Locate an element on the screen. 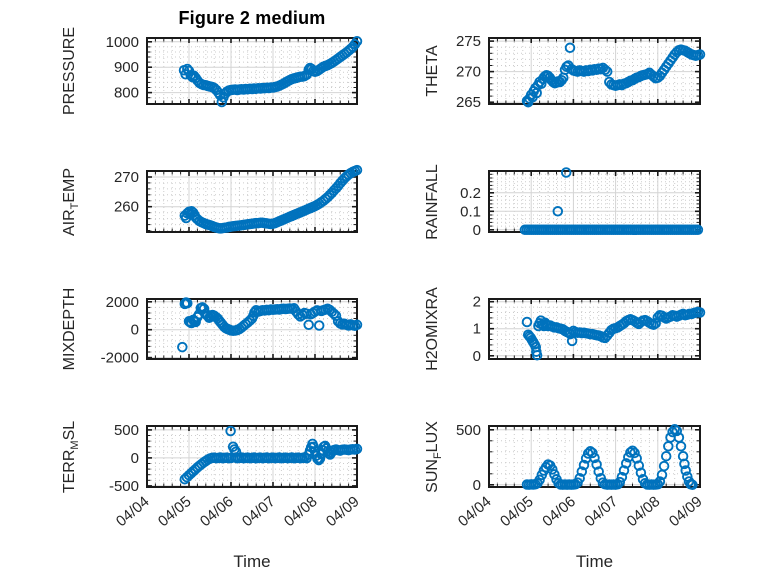 The height and width of the screenshot is (583, 778). subplot-pressure: 800 900 1000 is located at coordinates (234, 71).